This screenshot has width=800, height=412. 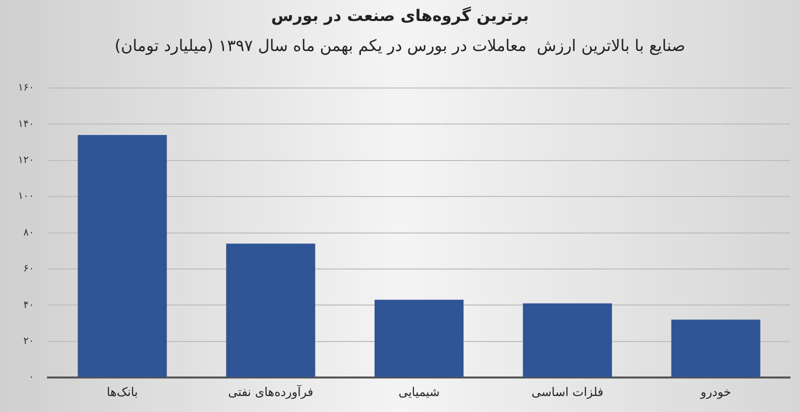 What do you see at coordinates (271, 391) in the screenshot?
I see `x-tick-label: فرآورده‌های نفتی` at bounding box center [271, 391].